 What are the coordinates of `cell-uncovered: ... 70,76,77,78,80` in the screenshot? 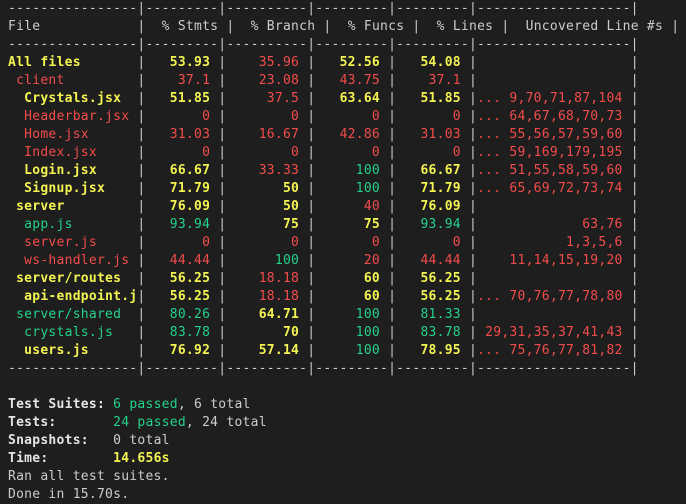 It's located at (554, 296).